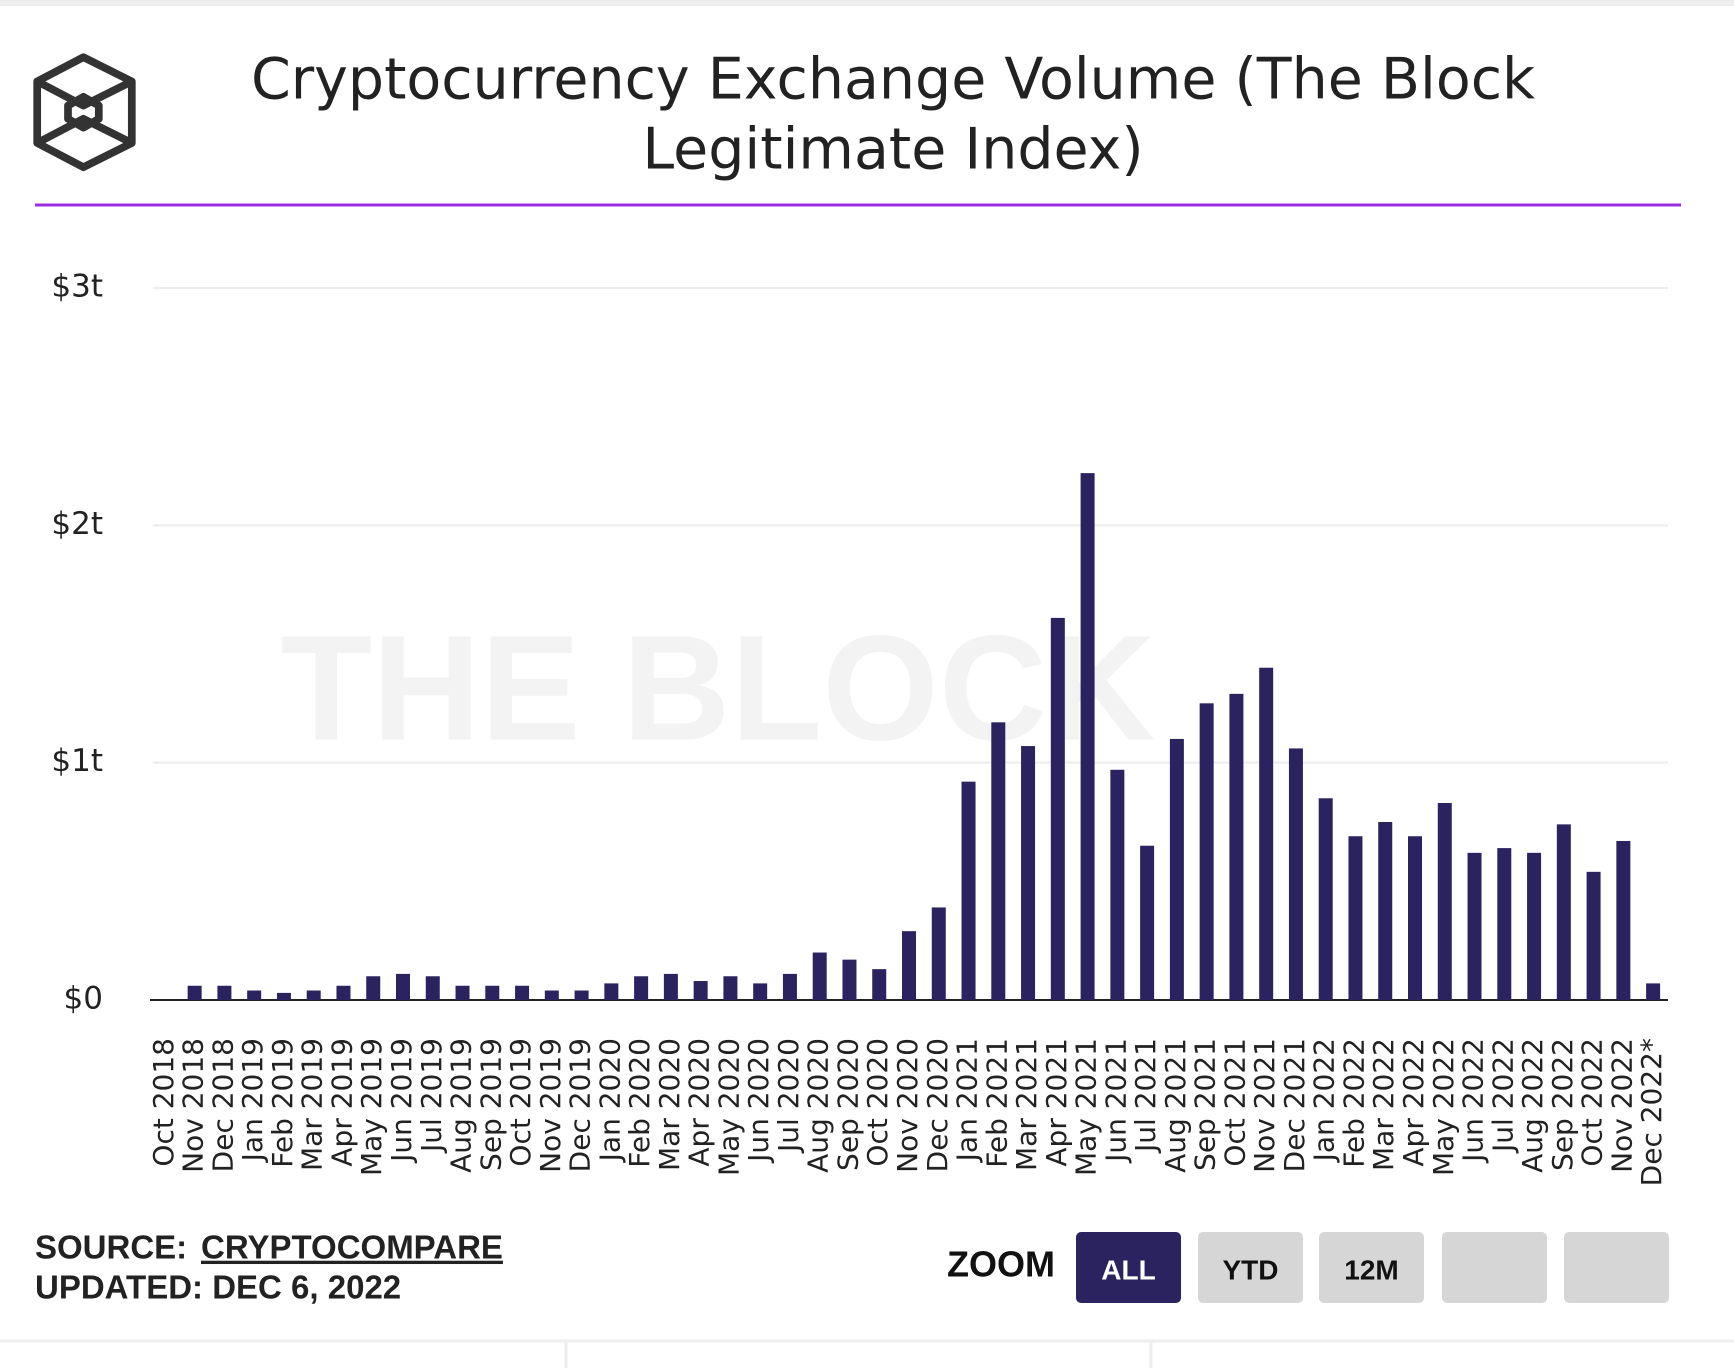 The height and width of the screenshot is (1368, 1734). Describe the element at coordinates (892, 150) in the screenshot. I see `chart-title: Legitimate Index)` at that location.